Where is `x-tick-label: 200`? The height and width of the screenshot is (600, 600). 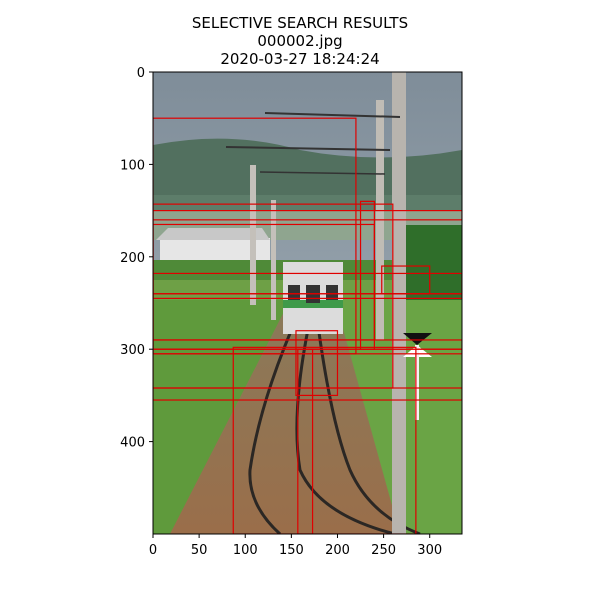 x-tick-label: 200 is located at coordinates (337, 550).